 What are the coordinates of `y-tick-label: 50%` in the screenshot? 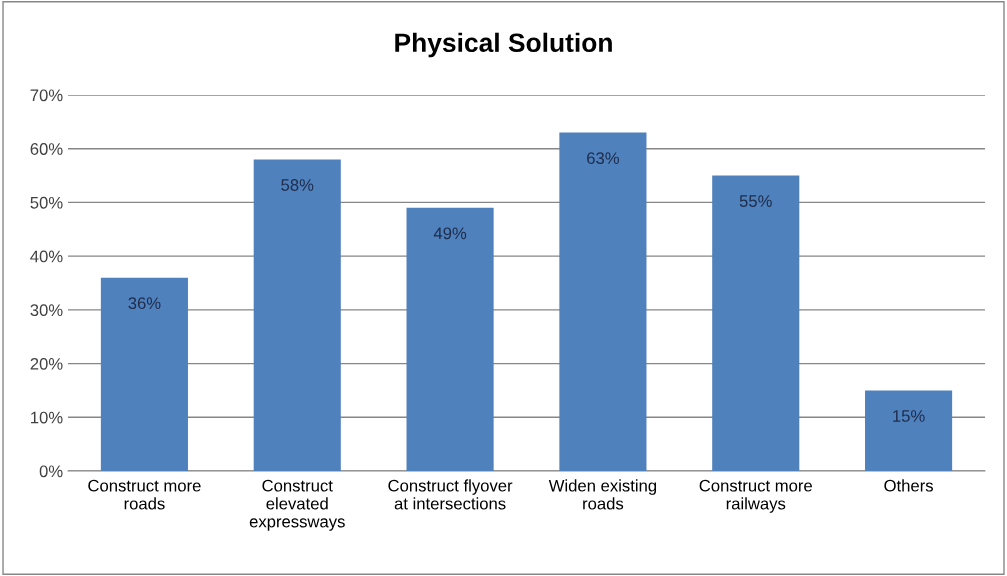 It's located at (46, 202).